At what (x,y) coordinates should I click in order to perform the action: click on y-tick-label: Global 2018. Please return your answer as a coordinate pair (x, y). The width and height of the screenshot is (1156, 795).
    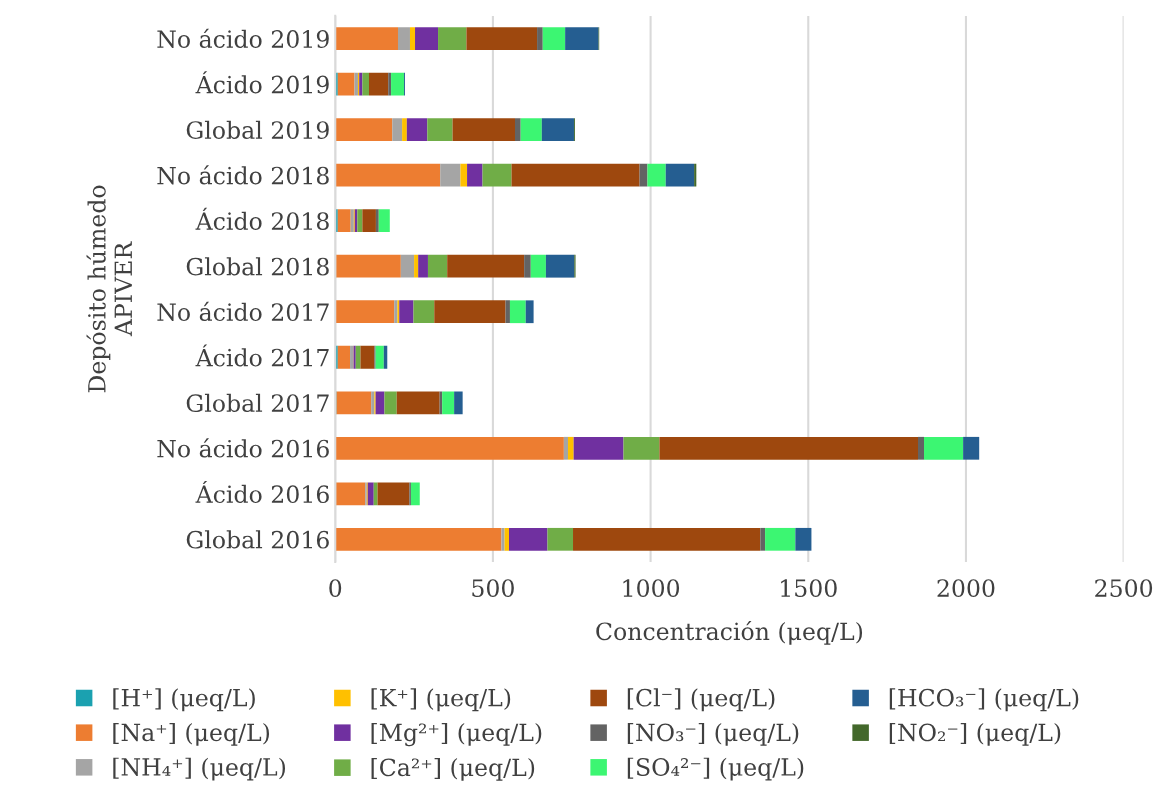
    Looking at the image, I should click on (257, 266).